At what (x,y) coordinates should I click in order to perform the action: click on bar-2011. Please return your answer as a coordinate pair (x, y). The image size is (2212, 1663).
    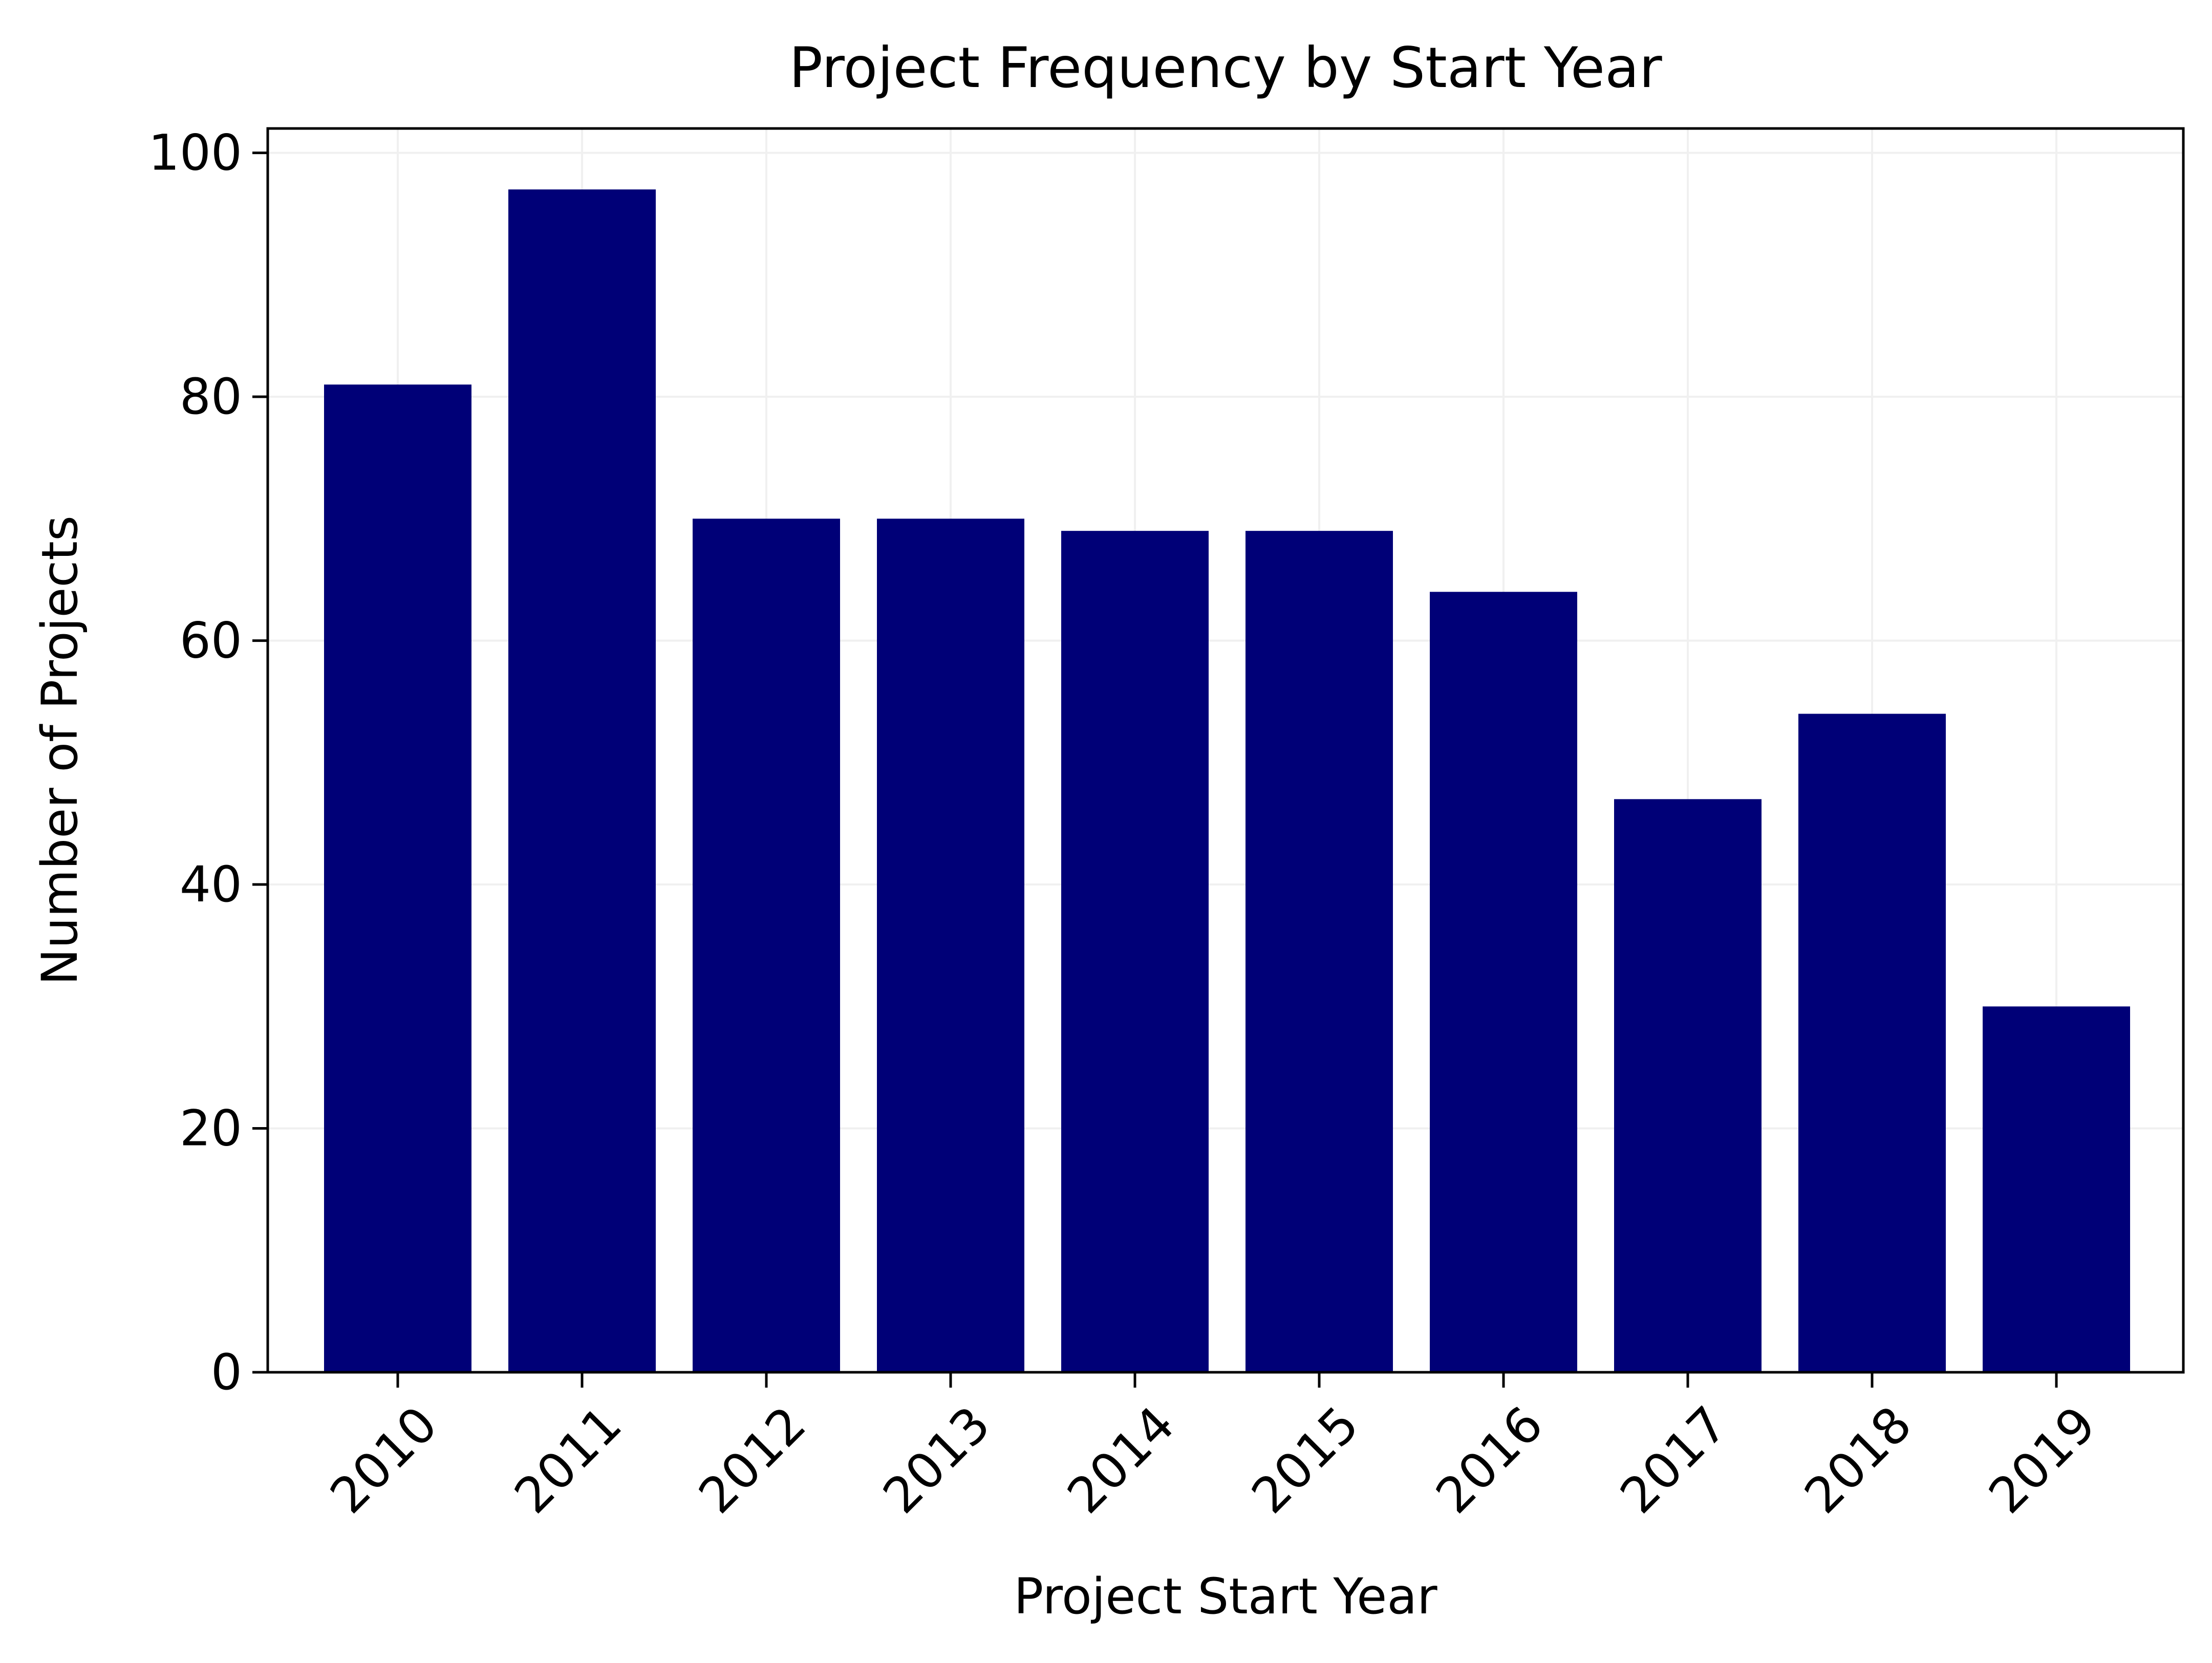
    Looking at the image, I should click on (582, 780).